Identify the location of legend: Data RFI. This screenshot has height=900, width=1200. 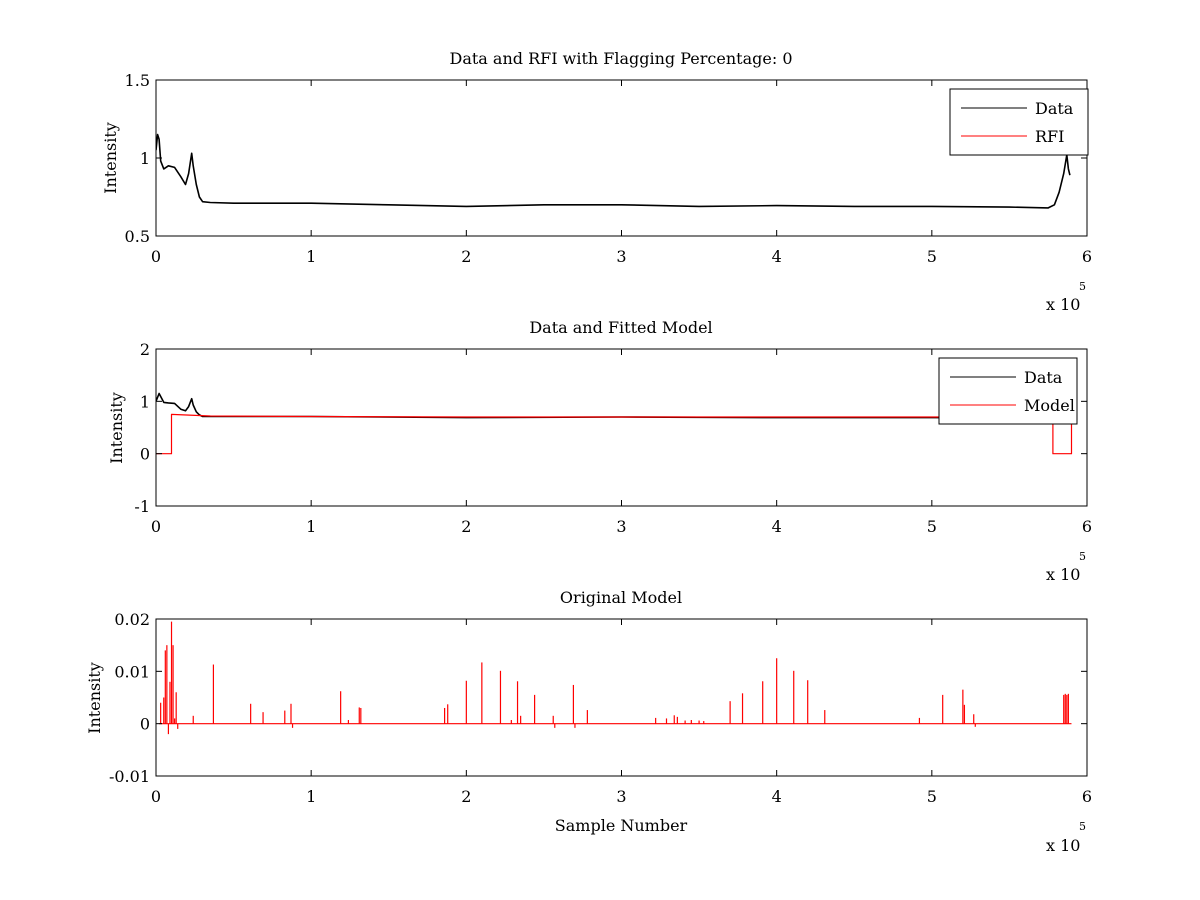
(1019, 122).